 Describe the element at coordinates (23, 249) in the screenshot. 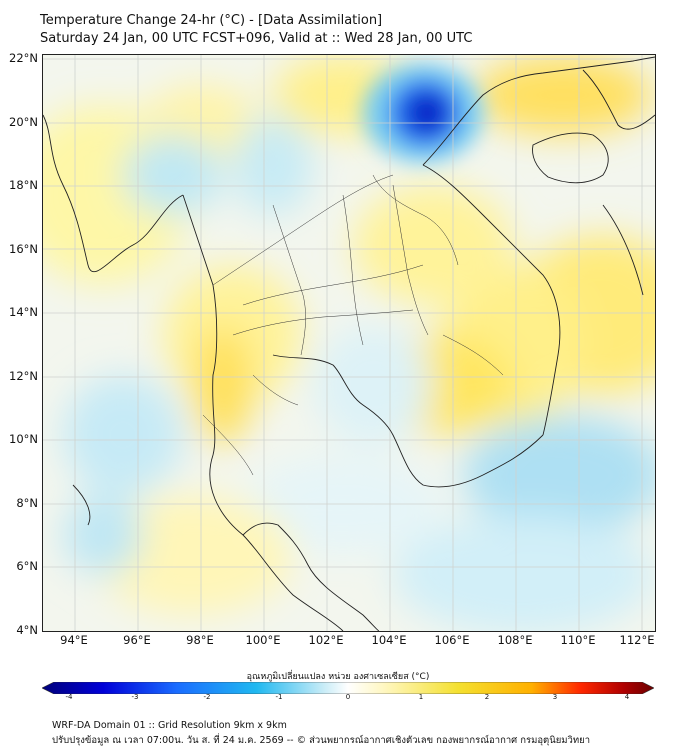

I see `lat-label: 16°N` at that location.